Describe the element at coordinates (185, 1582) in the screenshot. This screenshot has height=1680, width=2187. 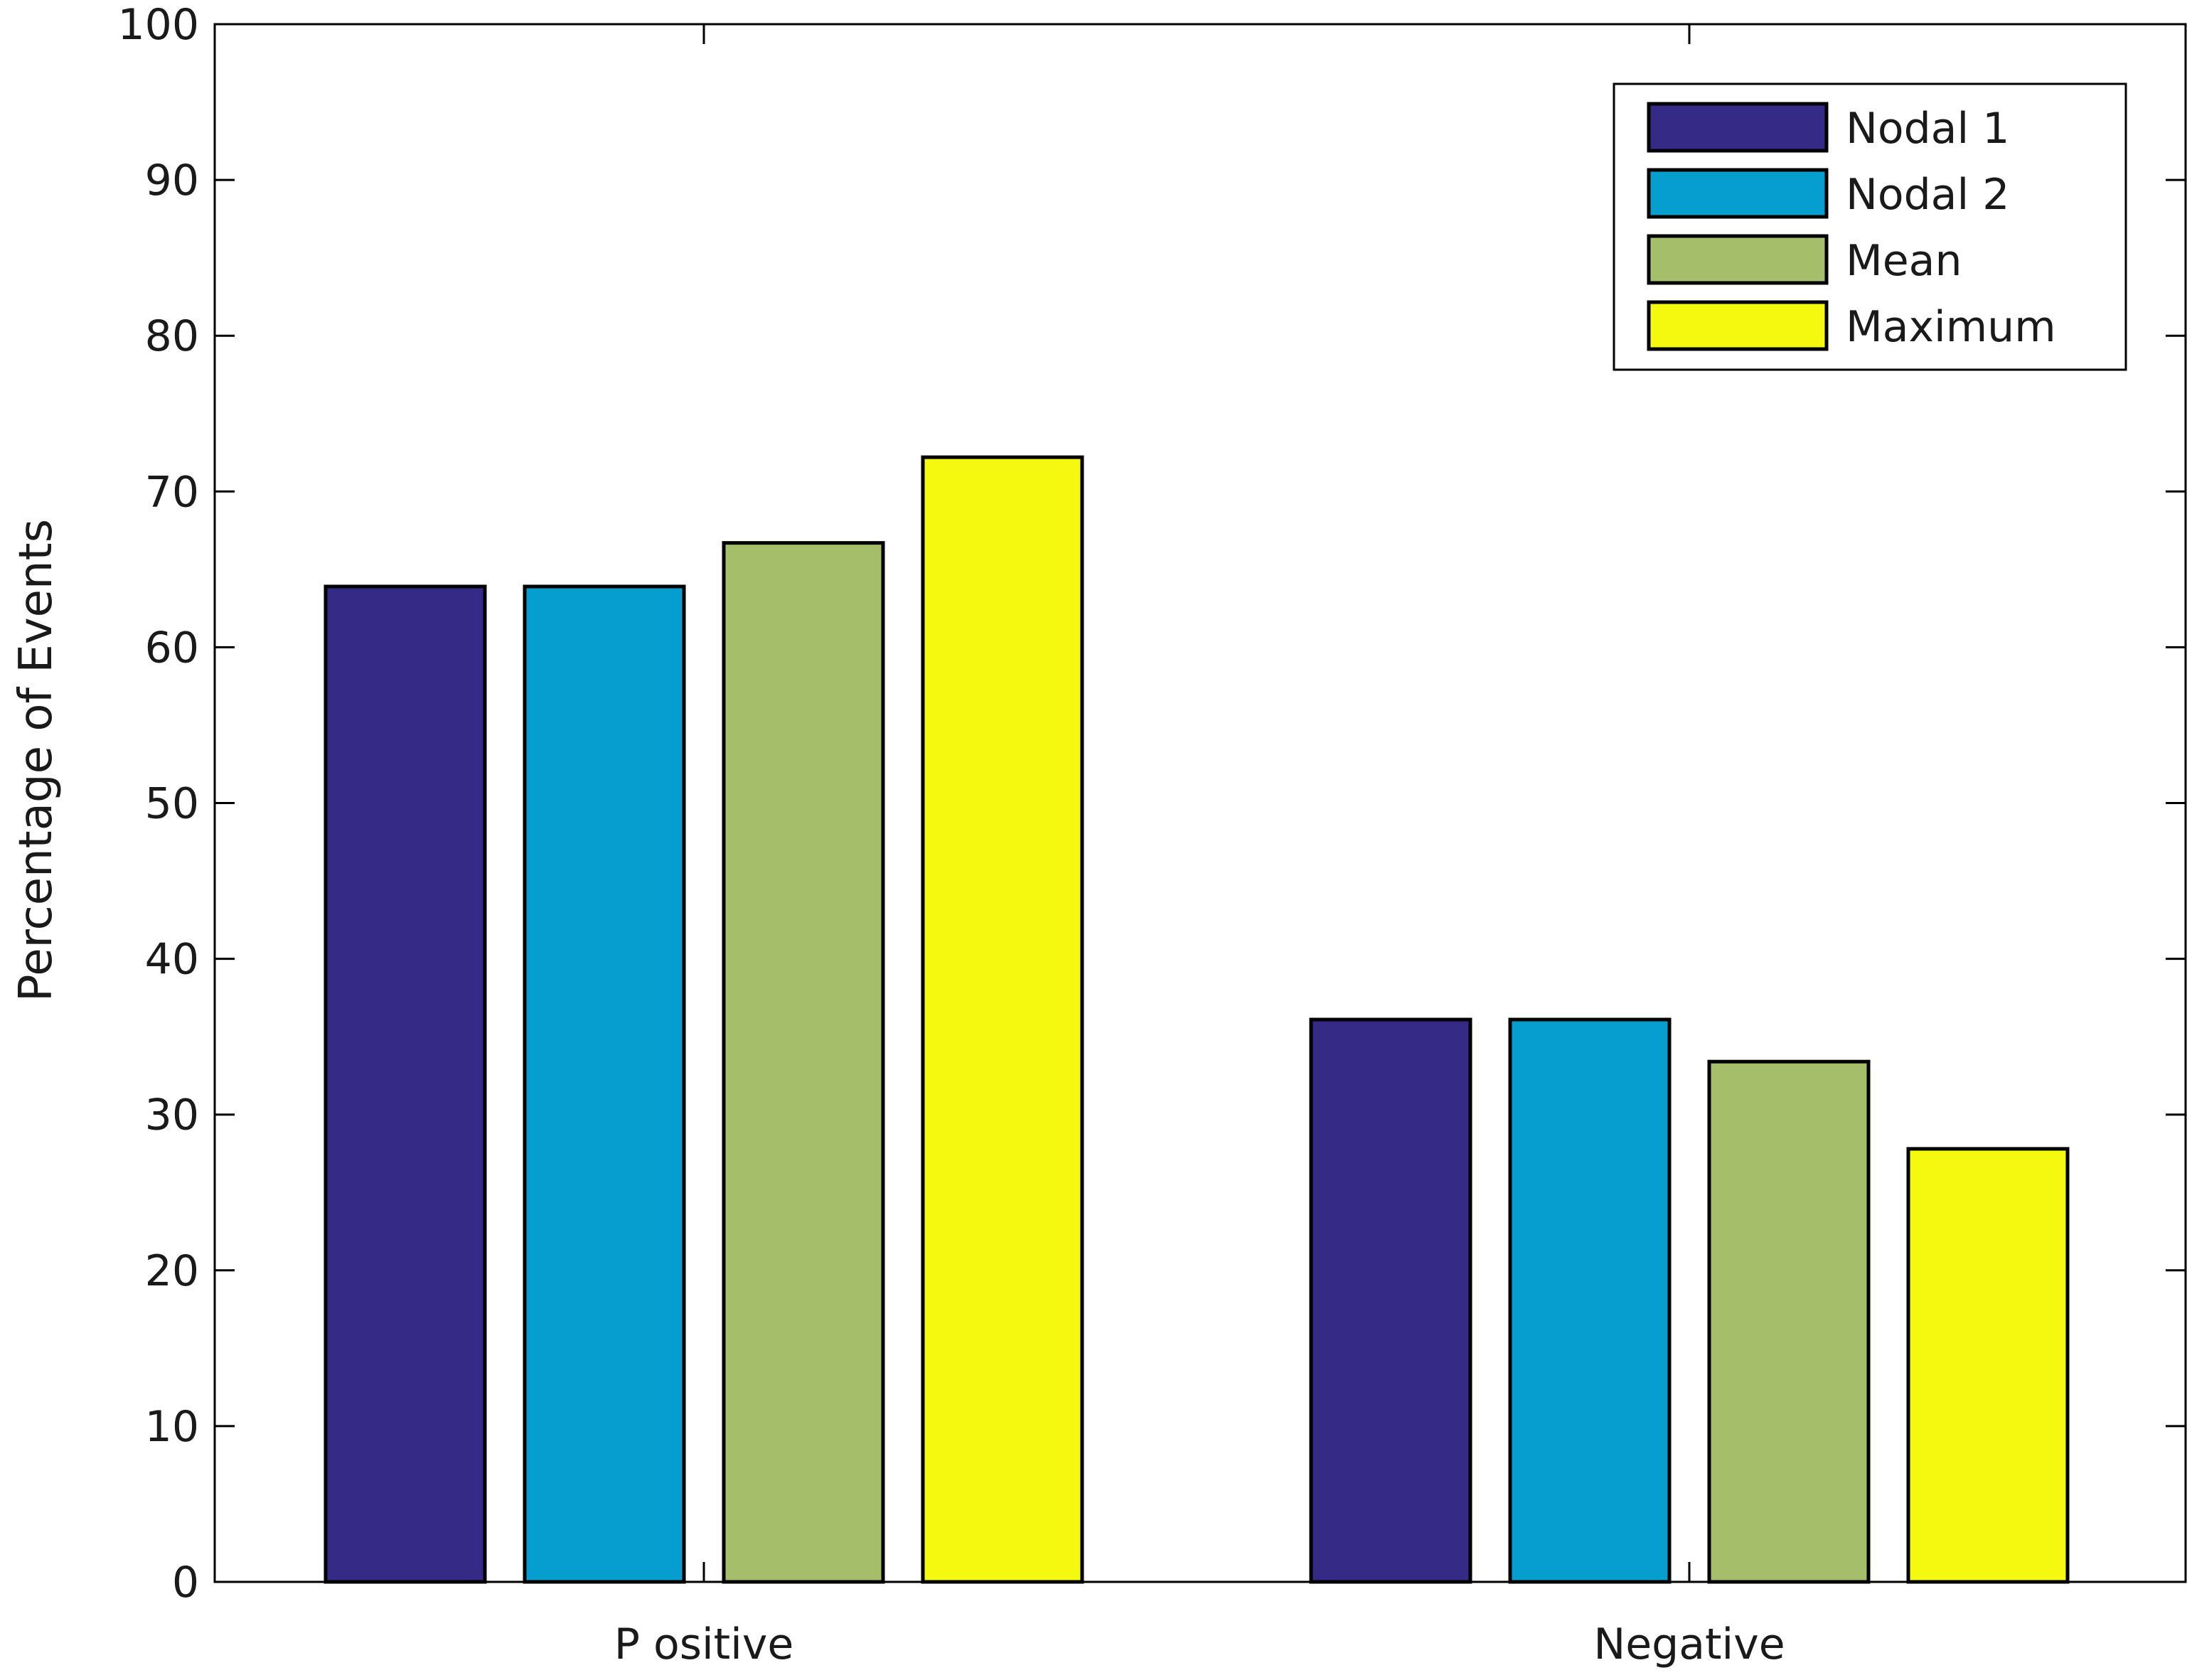
I see `y-tick-label: 0` at that location.